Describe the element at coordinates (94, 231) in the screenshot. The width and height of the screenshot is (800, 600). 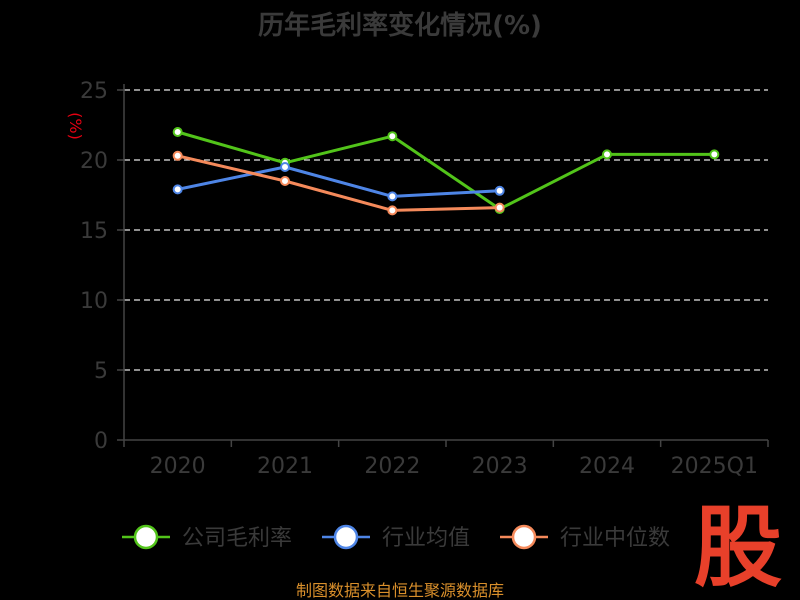
I see `y-tick-label: 15` at that location.